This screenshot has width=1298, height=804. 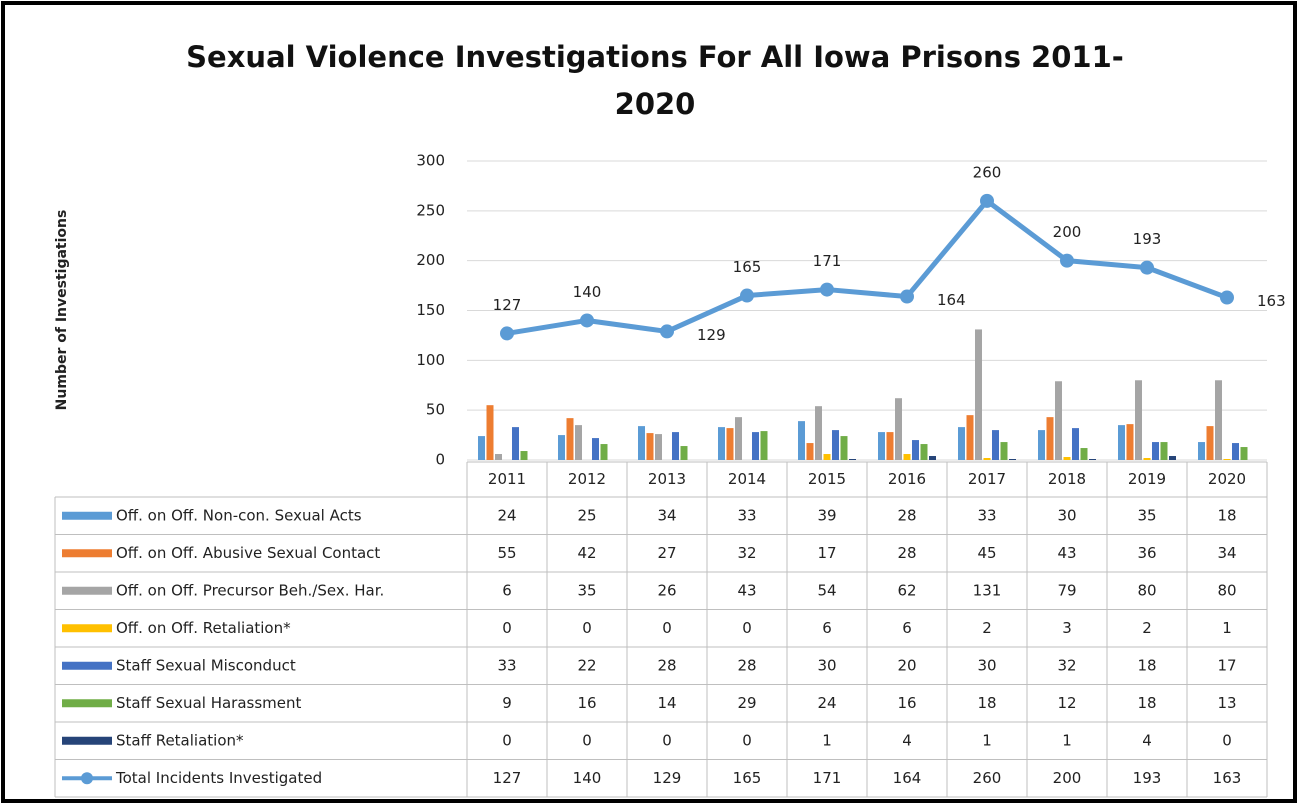 What do you see at coordinates (666, 553) in the screenshot?
I see `table-cell: 27` at bounding box center [666, 553].